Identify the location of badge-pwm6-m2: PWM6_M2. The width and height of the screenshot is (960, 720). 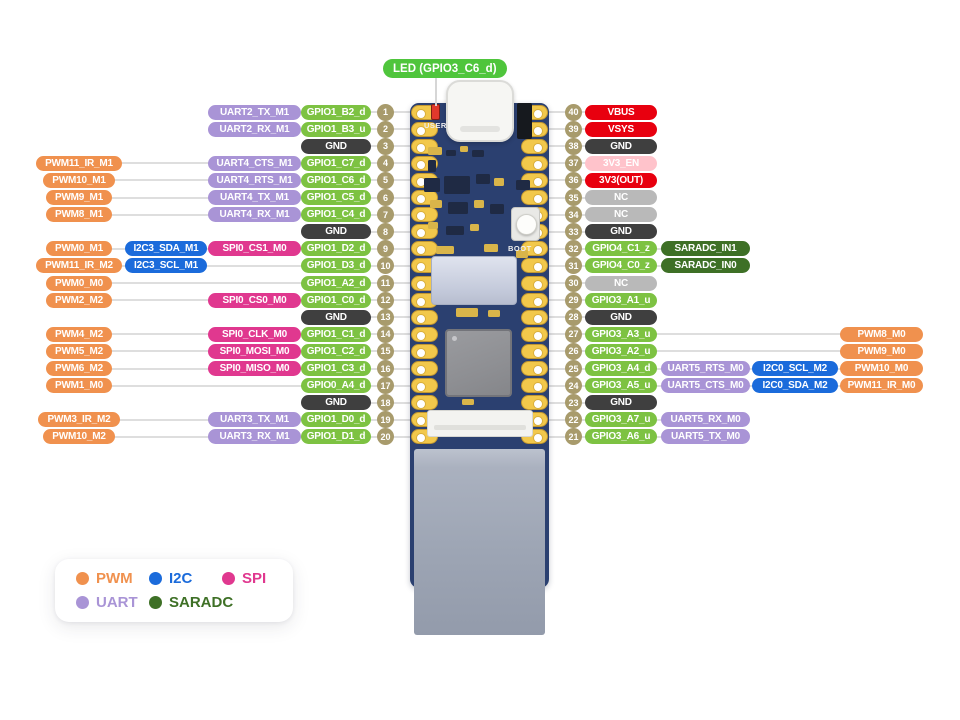
(79, 369).